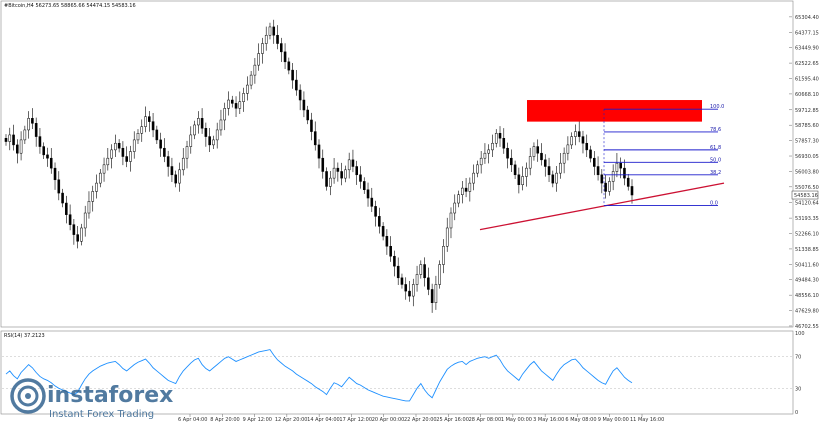 Image resolution: width=820 pixels, height=424 pixels. I want to click on y-tick-label: 52266.10, so click(807, 235).